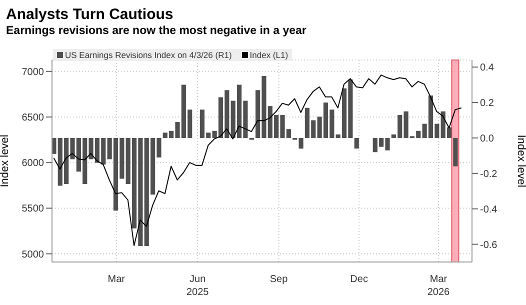 The width and height of the screenshot is (526, 305). Describe the element at coordinates (33, 254) in the screenshot. I see `y-tick-label: 5000` at that location.